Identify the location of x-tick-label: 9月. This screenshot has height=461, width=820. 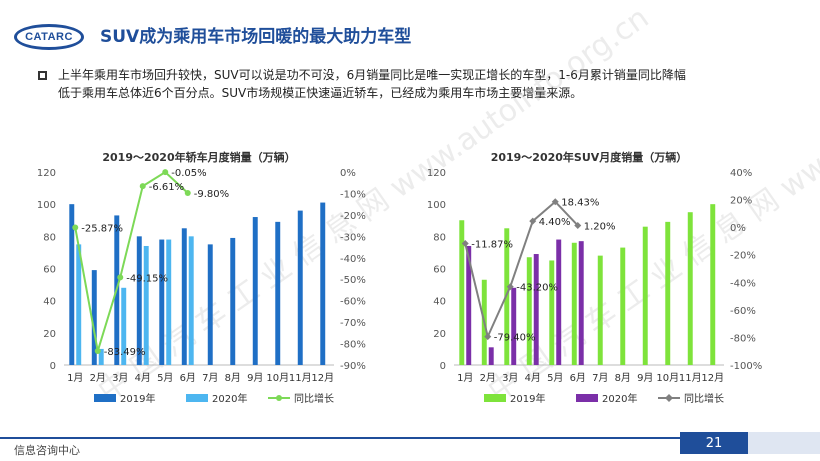
(645, 378).